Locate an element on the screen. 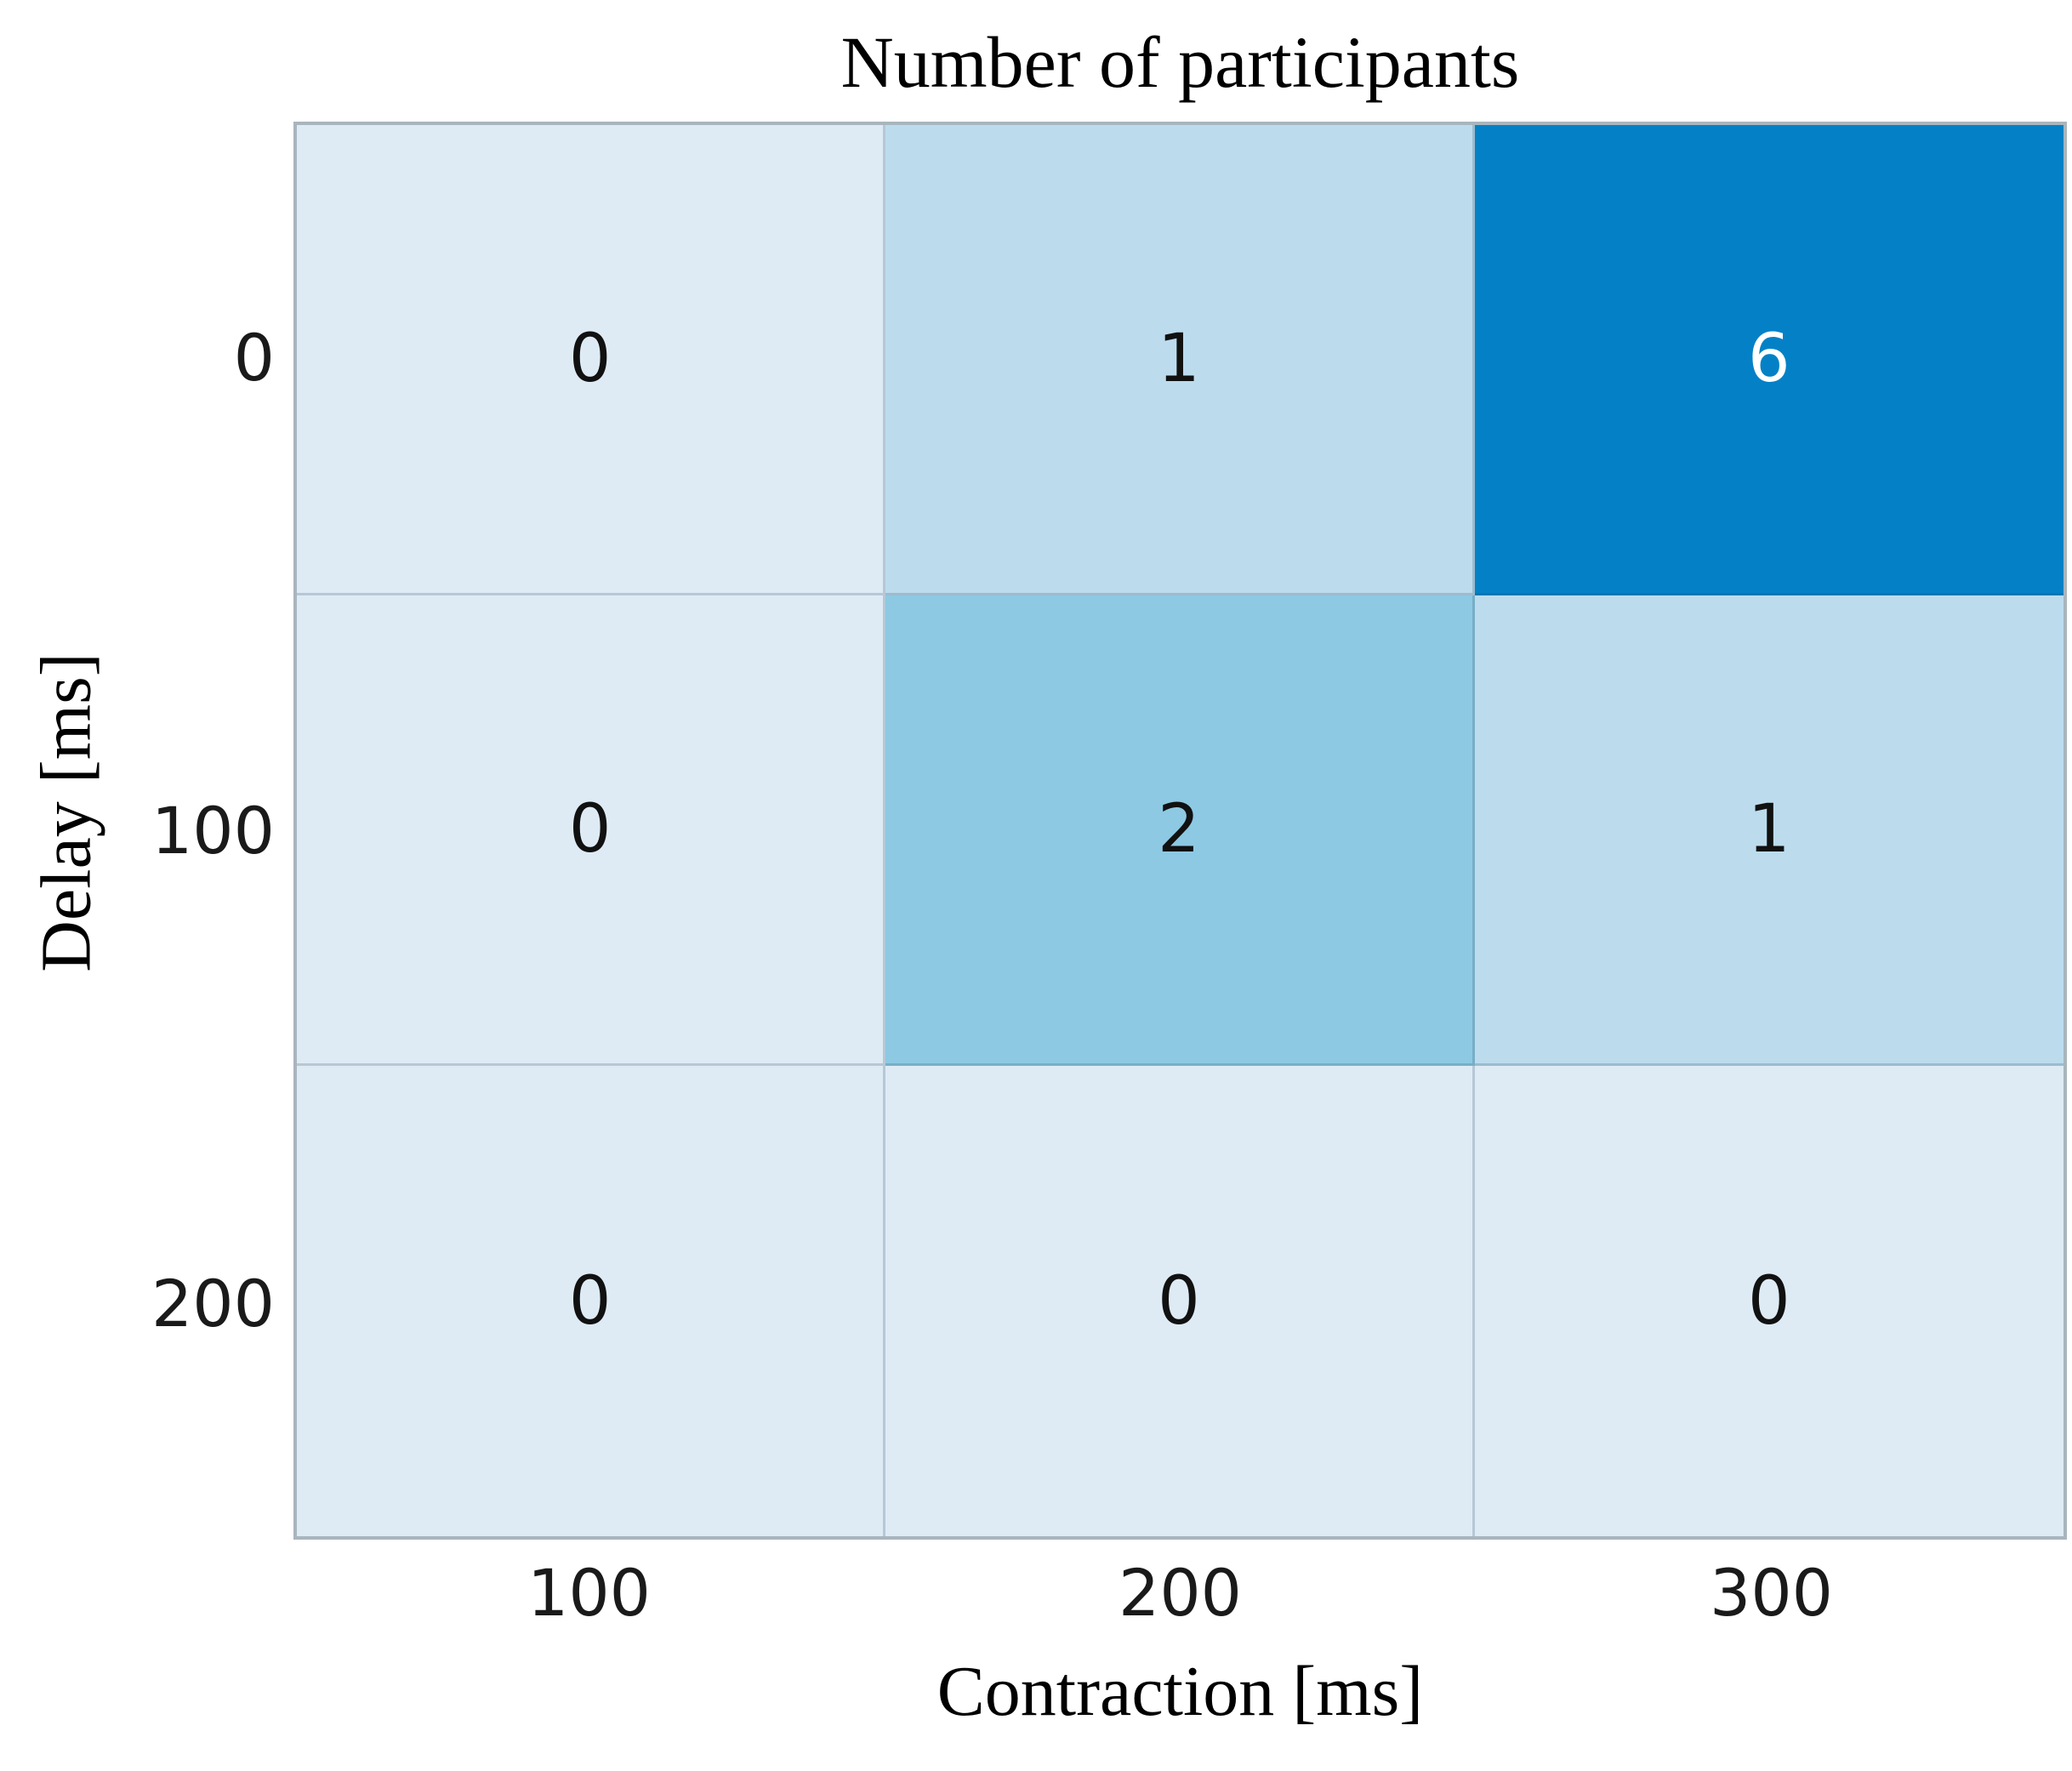 Image resolution: width=2072 pixels, height=1771 pixels. heatmap-cell: 2 is located at coordinates (1180, 830).